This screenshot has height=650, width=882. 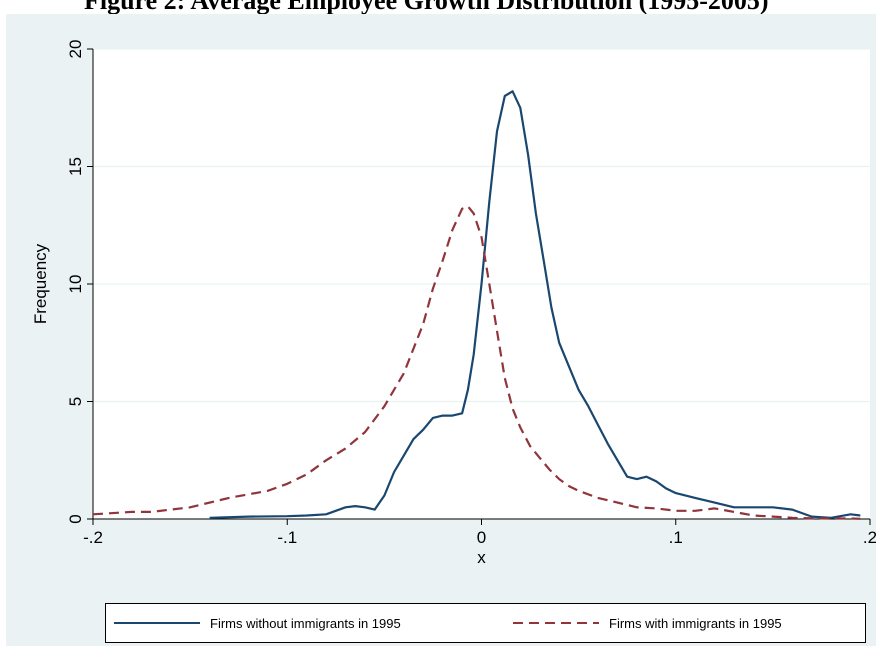 What do you see at coordinates (75, 166) in the screenshot?
I see `y-tick-label: 15` at bounding box center [75, 166].